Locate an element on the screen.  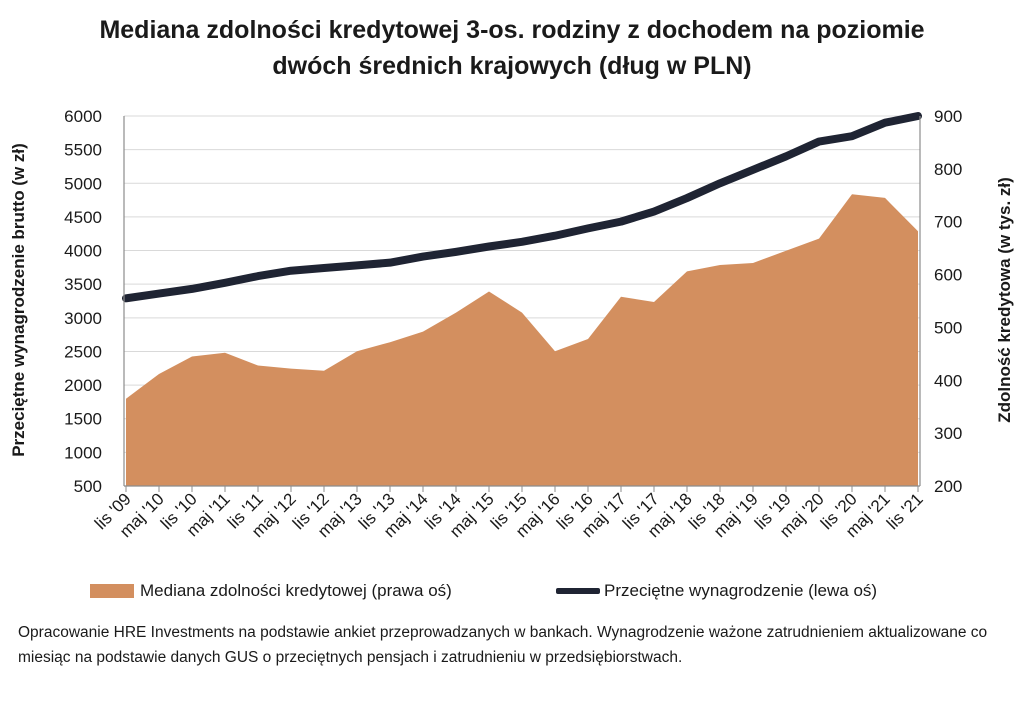
y-right-tick-label: 500 is located at coordinates (948, 327).